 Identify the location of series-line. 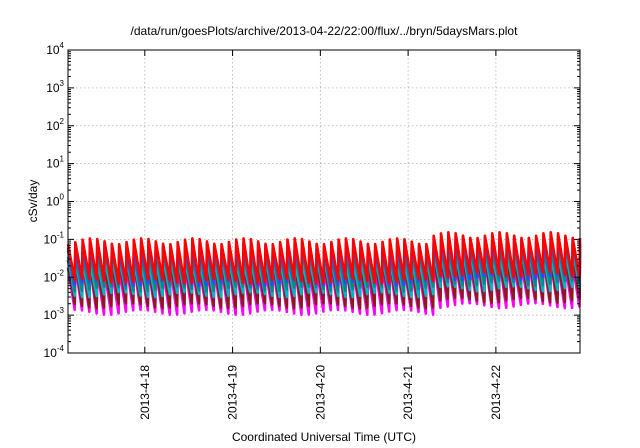
(324, 258).